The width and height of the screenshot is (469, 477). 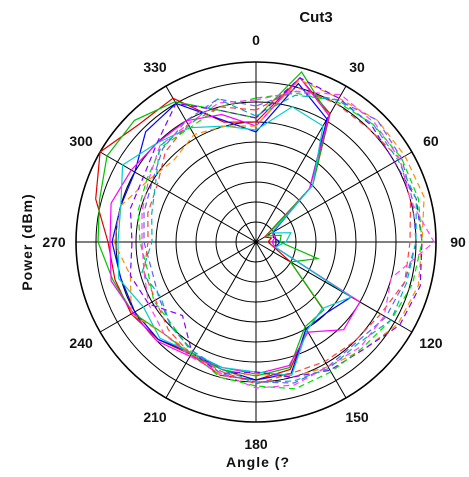 What do you see at coordinates (431, 141) in the screenshot?
I see `angle-tick-label: 60` at bounding box center [431, 141].